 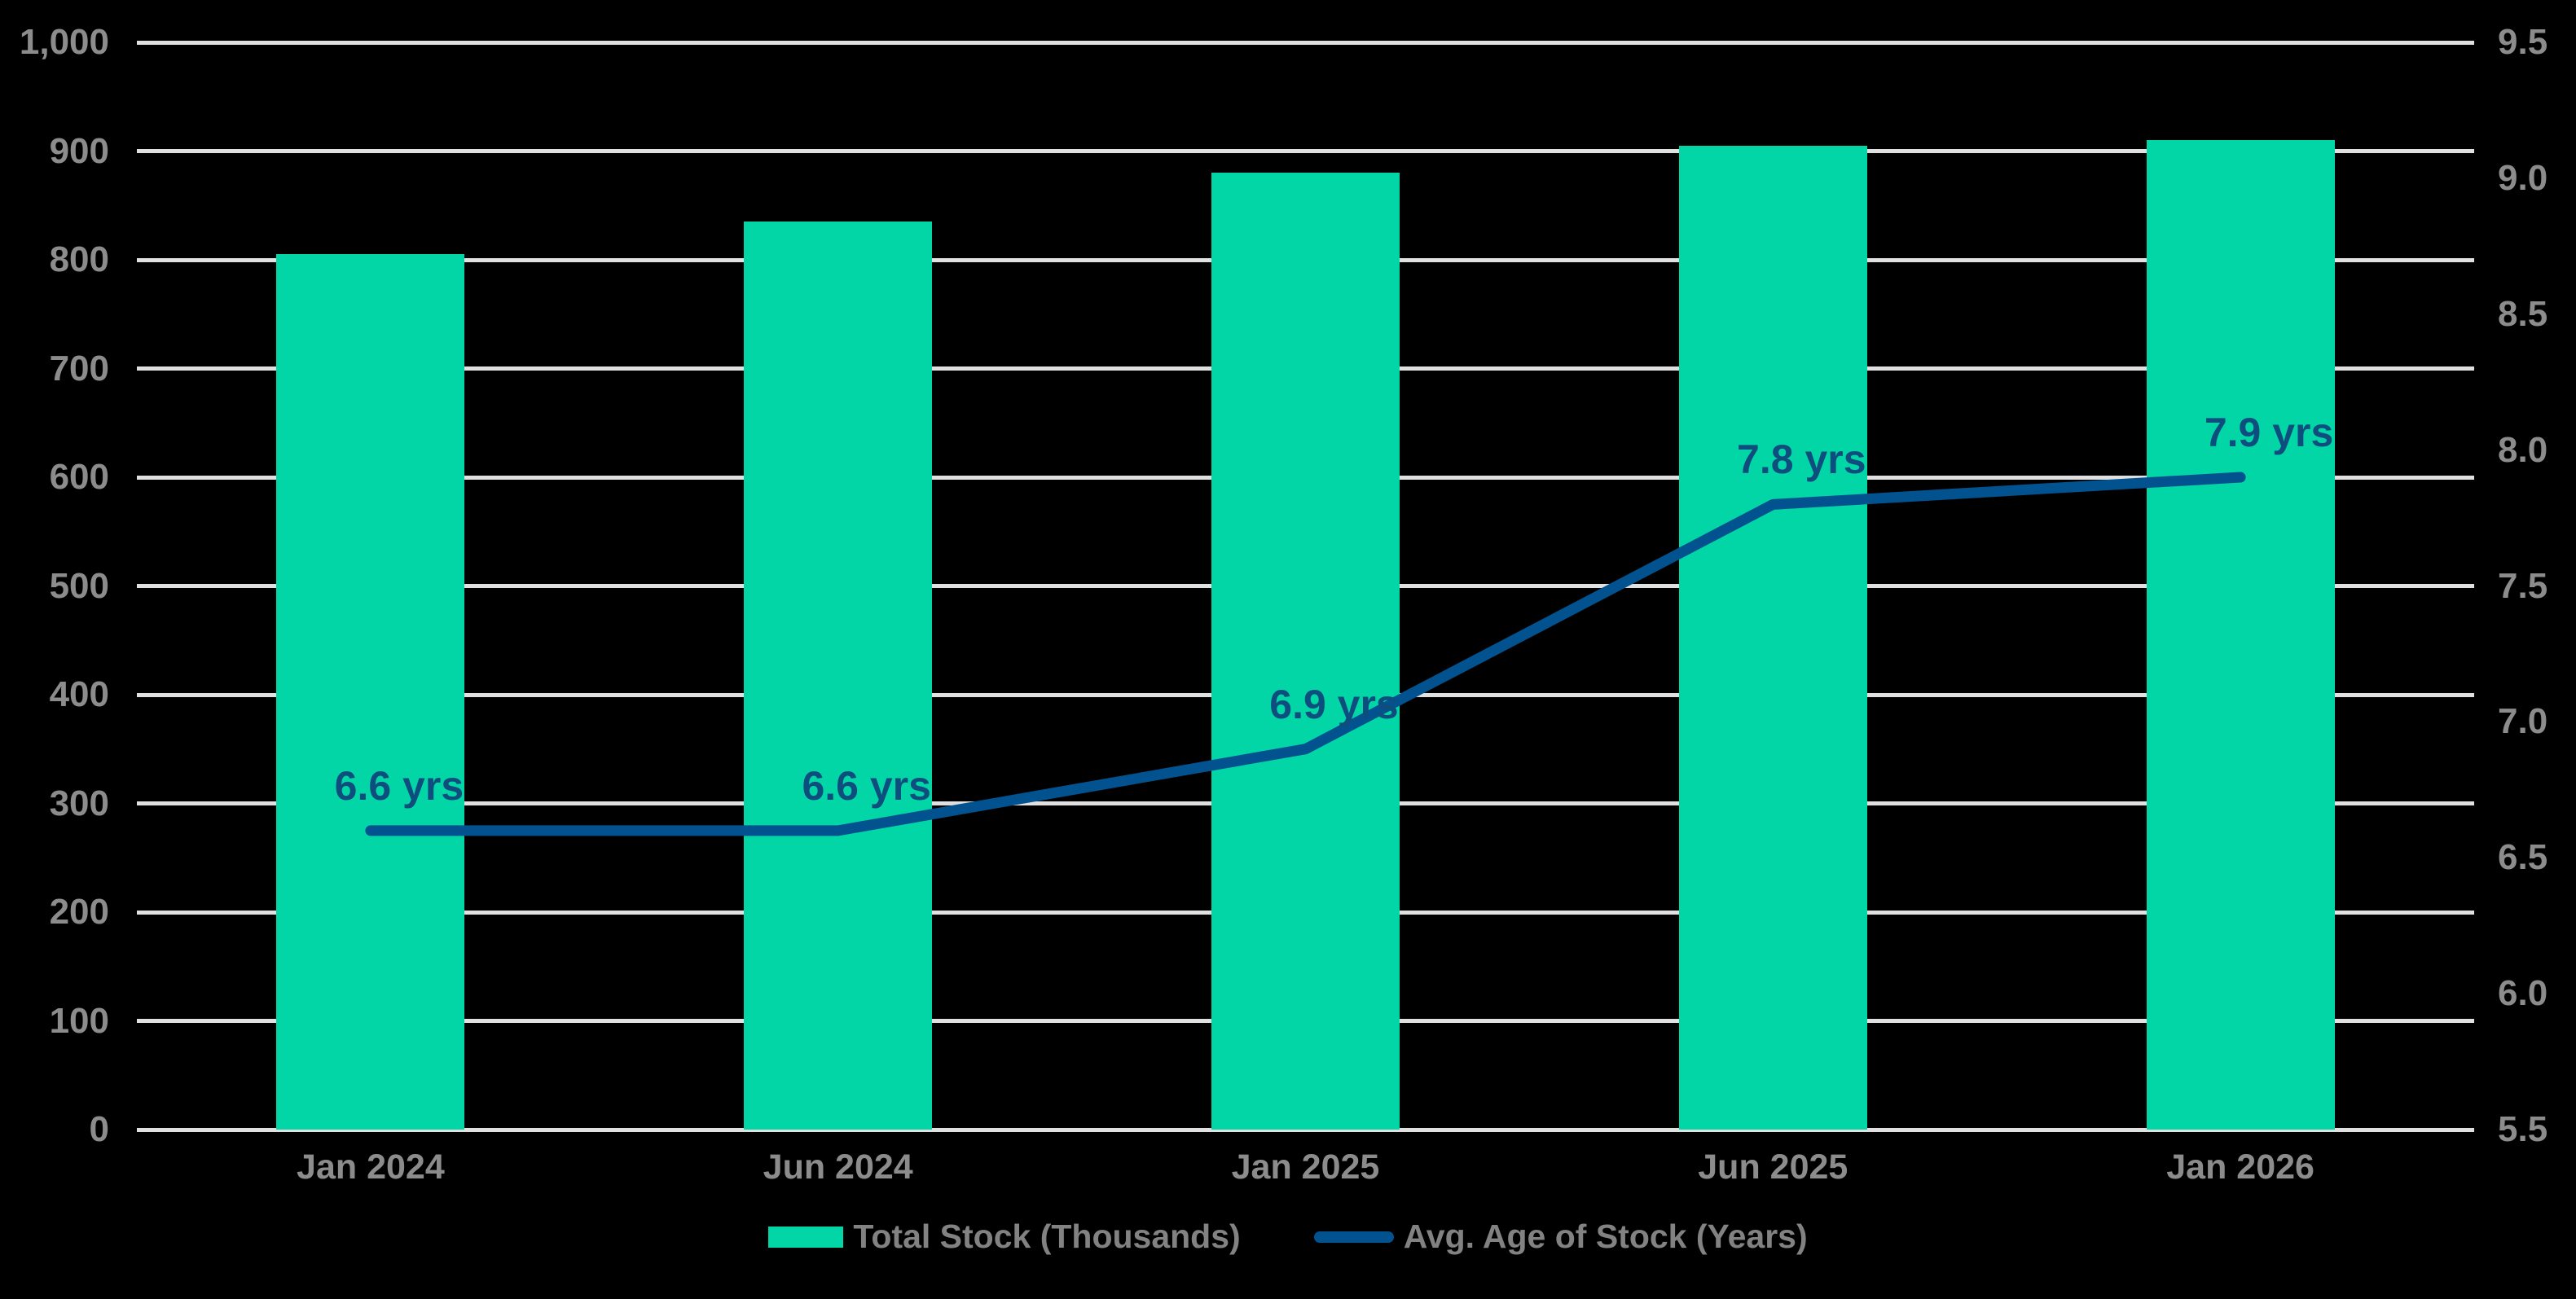 I want to click on bar-jan-2026, so click(x=2240, y=635).